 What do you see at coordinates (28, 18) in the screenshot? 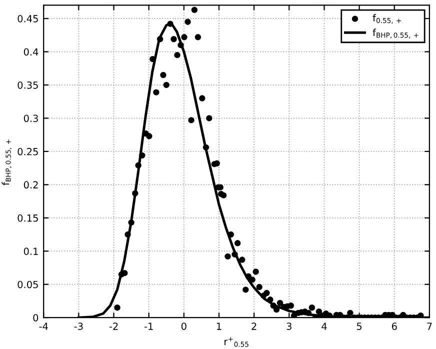
I see `y-tick-label: 0.45` at bounding box center [28, 18].